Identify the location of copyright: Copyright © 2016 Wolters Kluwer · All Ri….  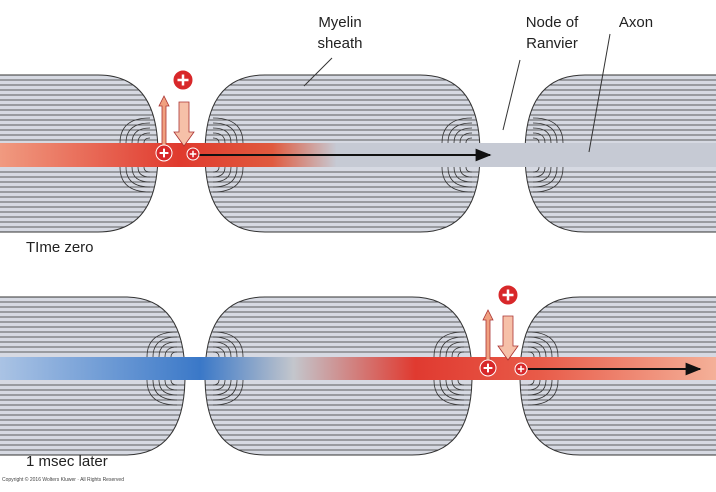
(63, 479).